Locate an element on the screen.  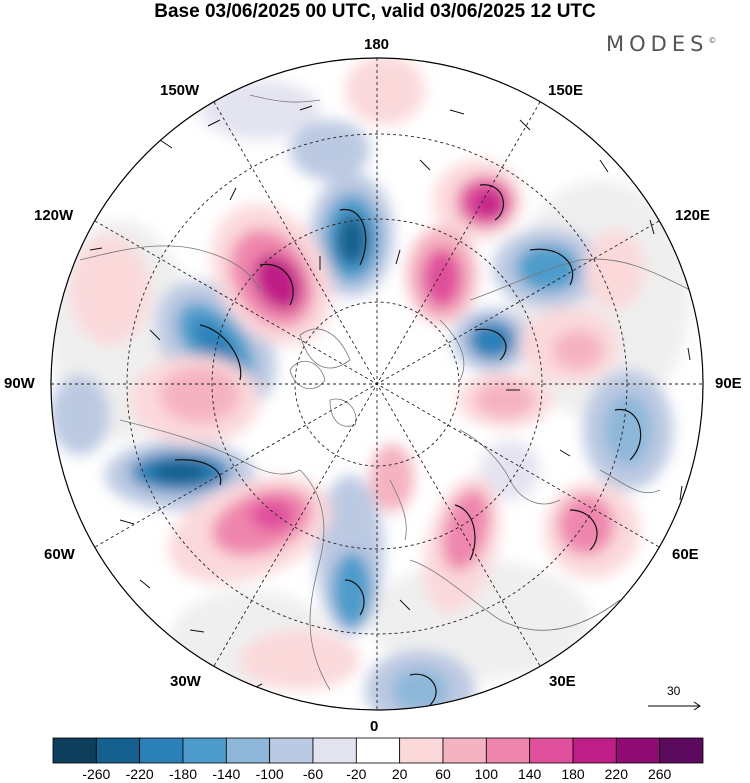
lon-label-180: 180 is located at coordinates (377, 44).